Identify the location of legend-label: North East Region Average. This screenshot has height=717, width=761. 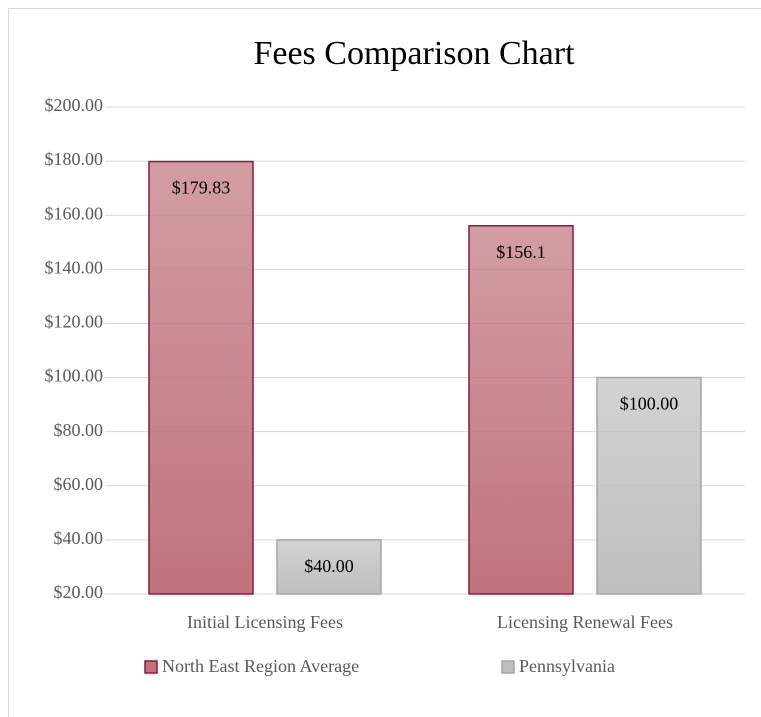
(260, 666).